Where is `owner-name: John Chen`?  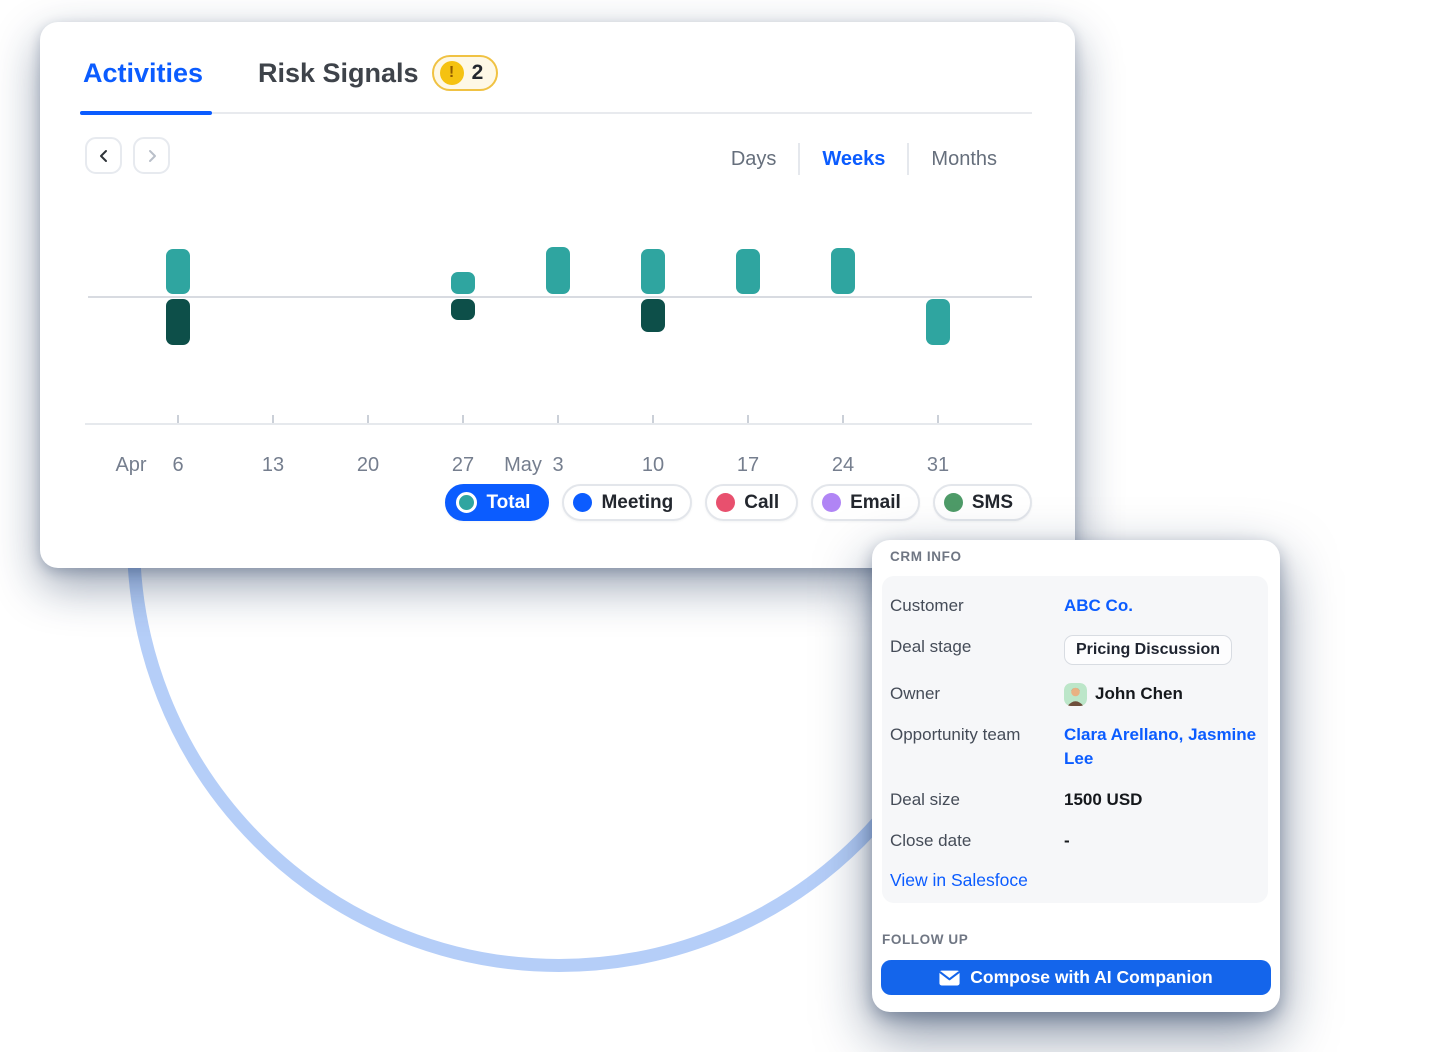
owner-name: John Chen is located at coordinates (1139, 693).